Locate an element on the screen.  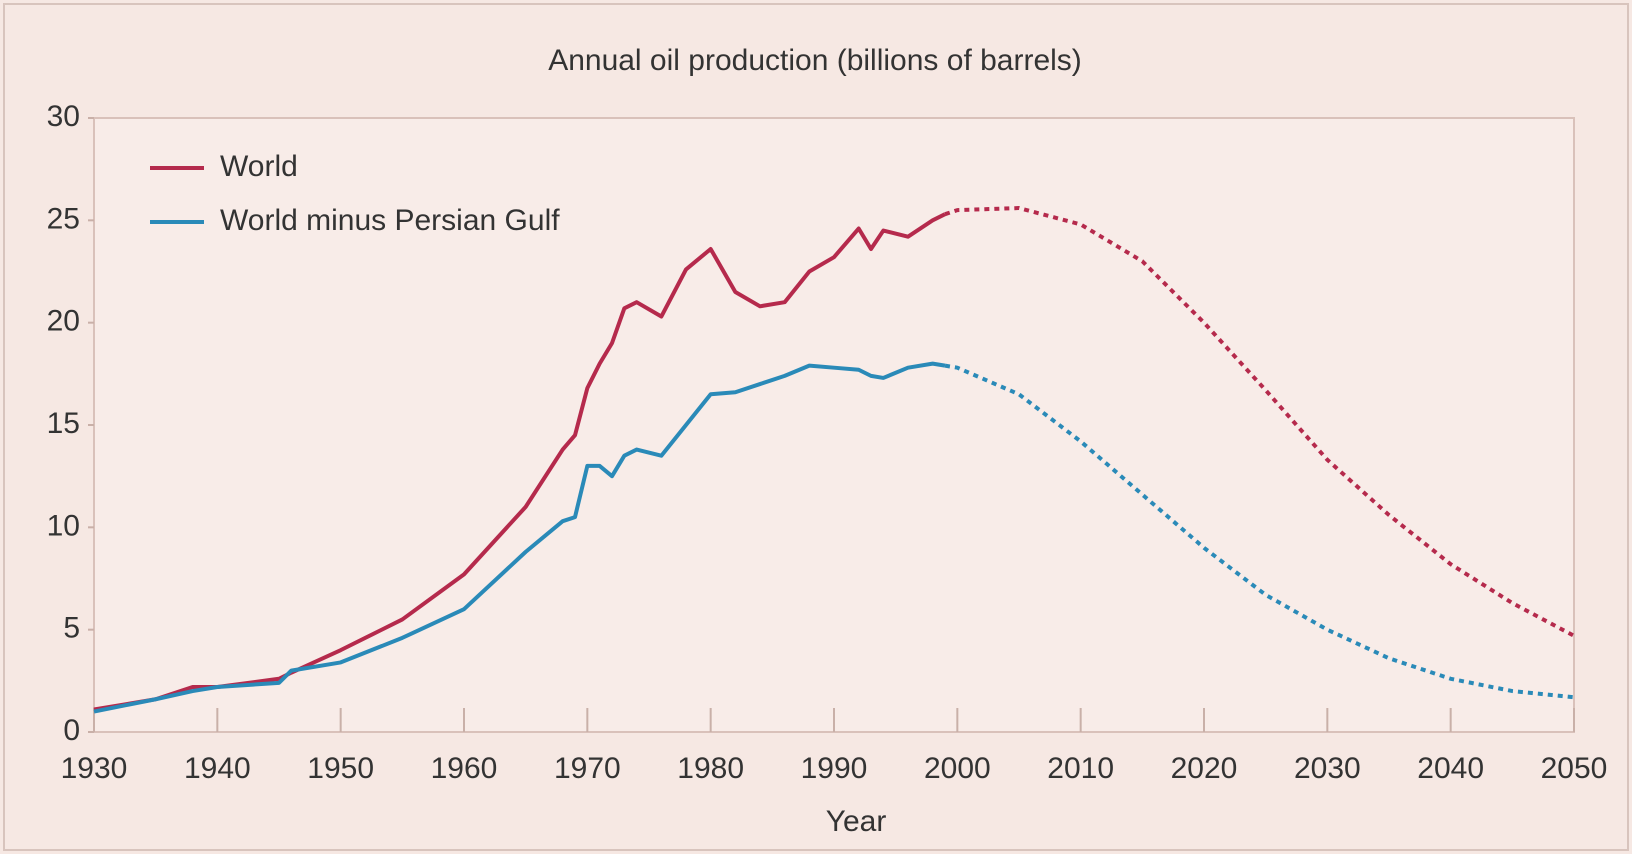
y-tick-label: 15 is located at coordinates (63, 423).